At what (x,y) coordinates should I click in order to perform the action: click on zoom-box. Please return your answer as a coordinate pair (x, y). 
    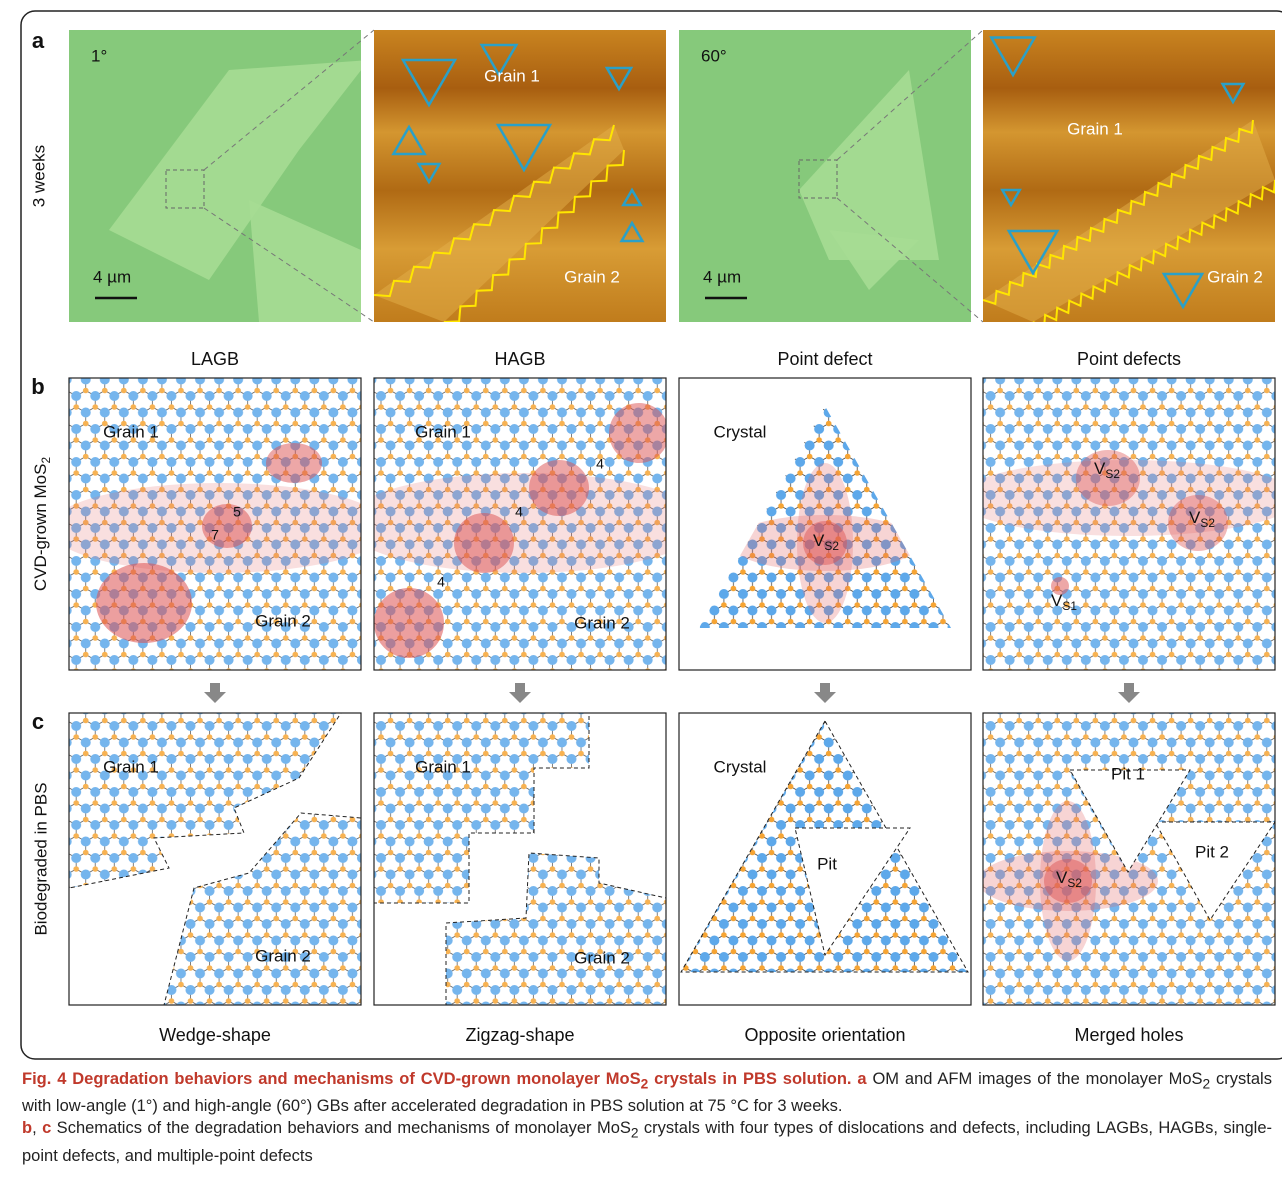
    Looking at the image, I should click on (185, 189).